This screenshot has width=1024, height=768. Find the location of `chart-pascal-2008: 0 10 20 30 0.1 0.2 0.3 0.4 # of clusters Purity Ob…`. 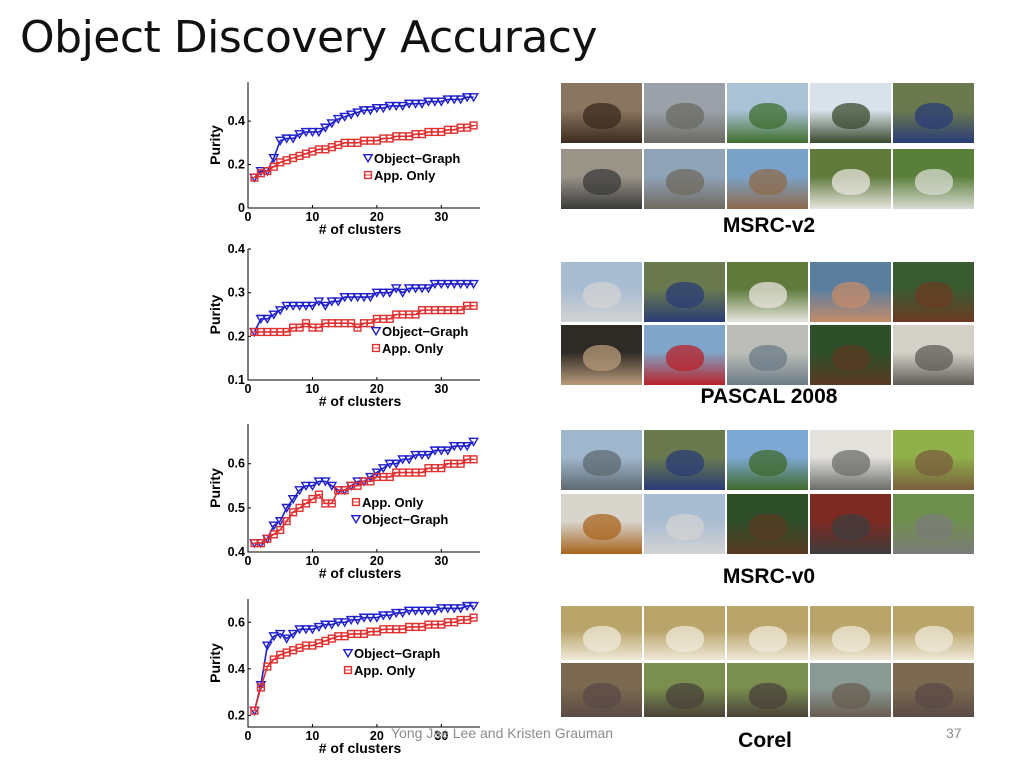

chart-pascal-2008: 0 10 20 30 0.1 0.2 0.3 0.4 # of clusters Purity Ob… is located at coordinates (347, 328).